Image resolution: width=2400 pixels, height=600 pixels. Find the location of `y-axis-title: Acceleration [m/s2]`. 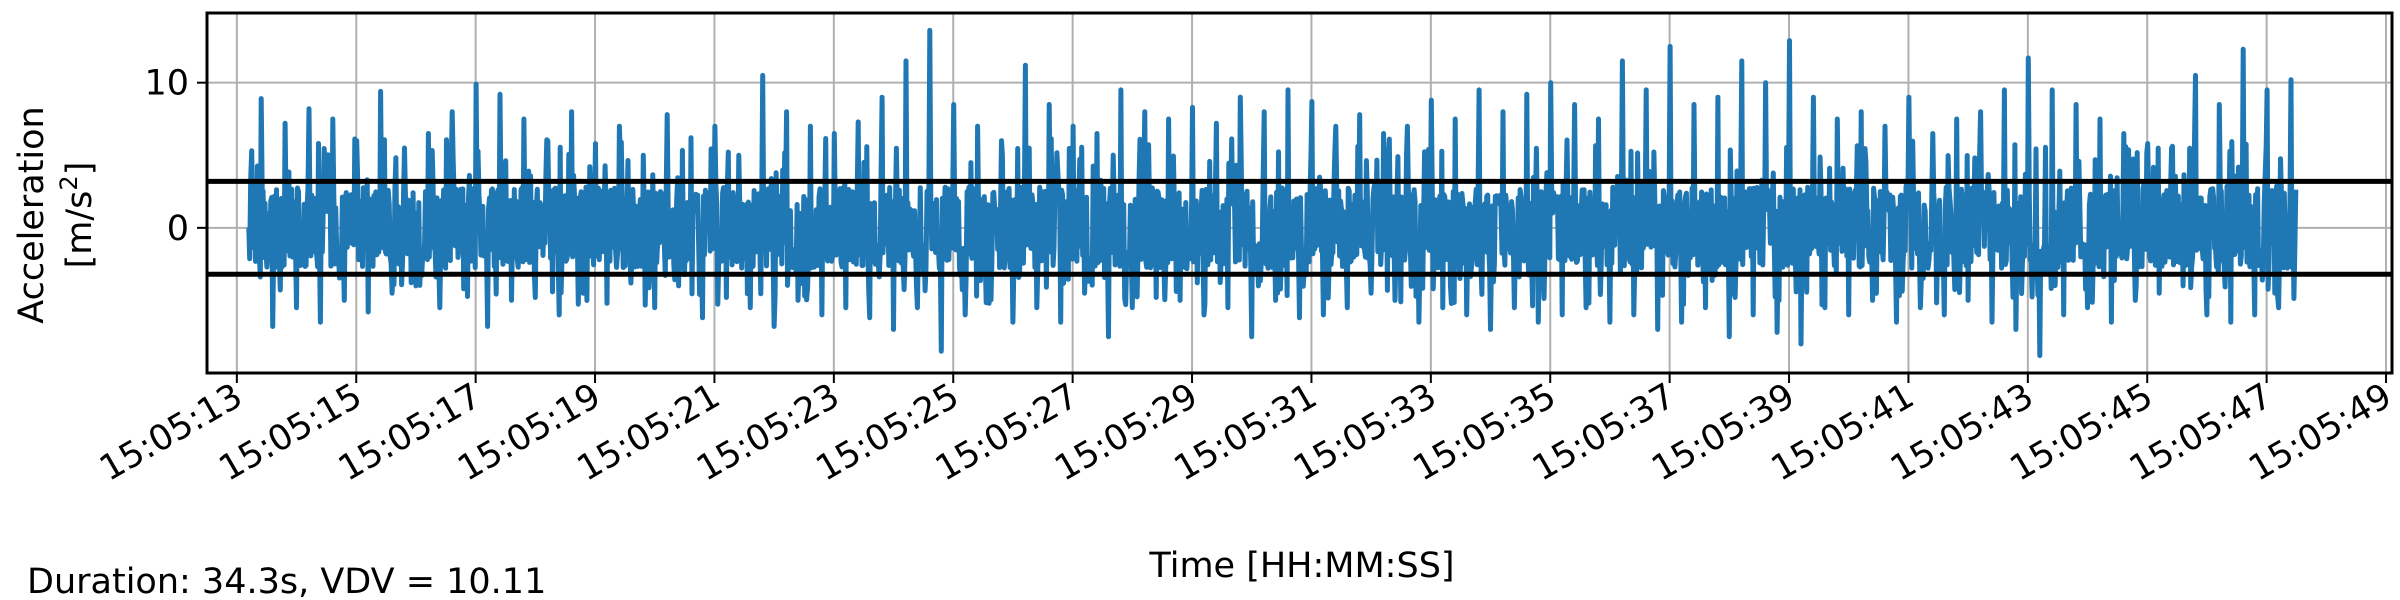

y-axis-title: Acceleration [m/s2] is located at coordinates (56, 215).